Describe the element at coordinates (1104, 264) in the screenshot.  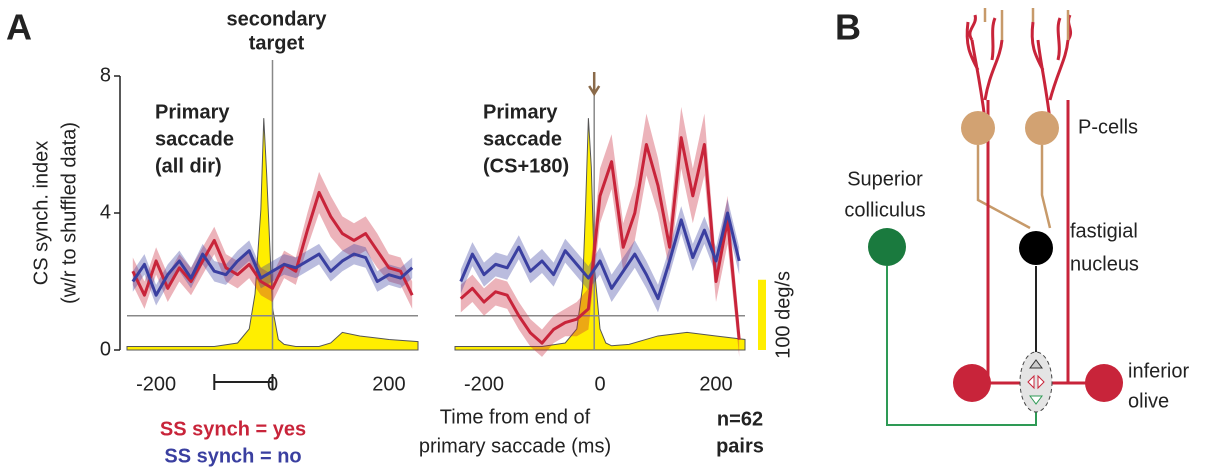
I see `label: nucleus` at that location.